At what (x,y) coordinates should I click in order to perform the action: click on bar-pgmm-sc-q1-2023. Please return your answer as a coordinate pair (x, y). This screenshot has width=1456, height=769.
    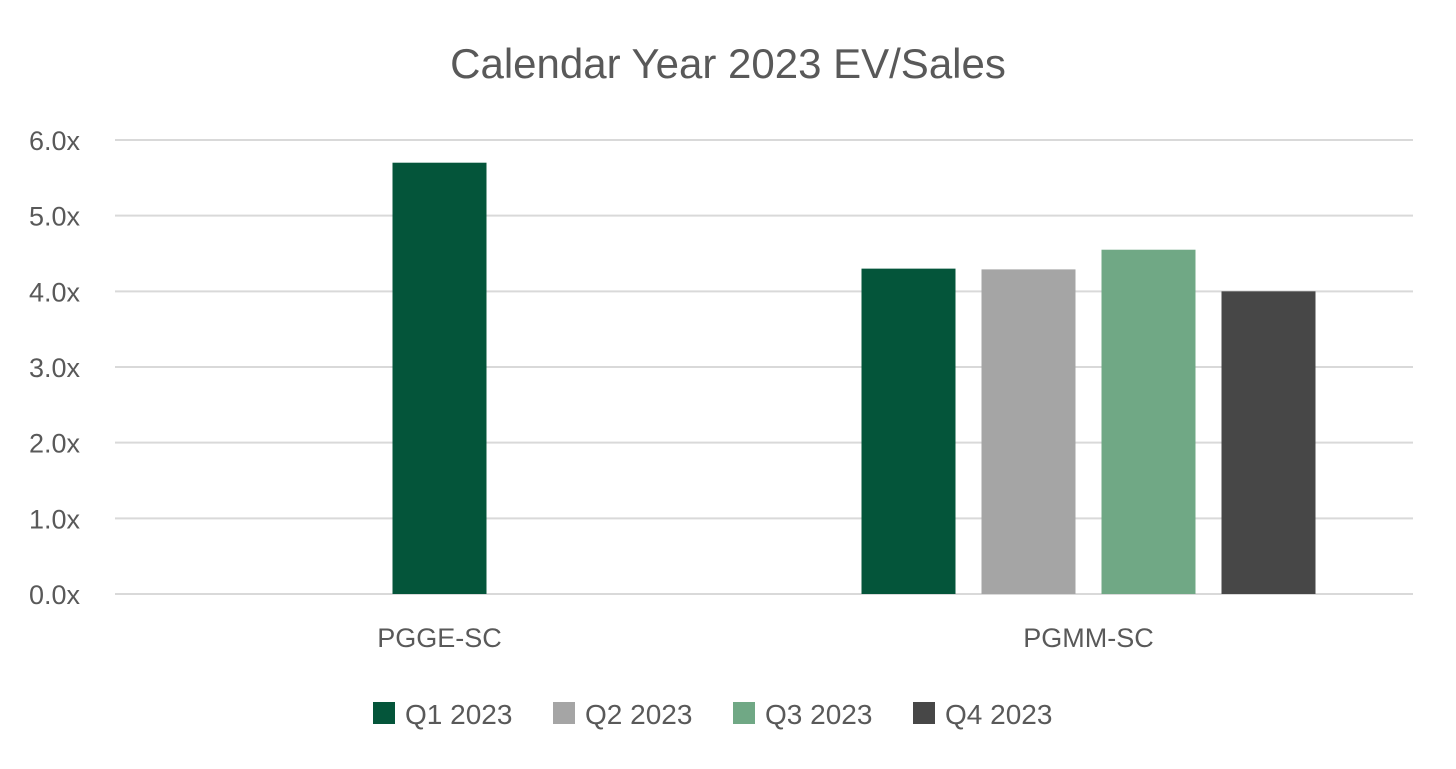
    Looking at the image, I should click on (908, 431).